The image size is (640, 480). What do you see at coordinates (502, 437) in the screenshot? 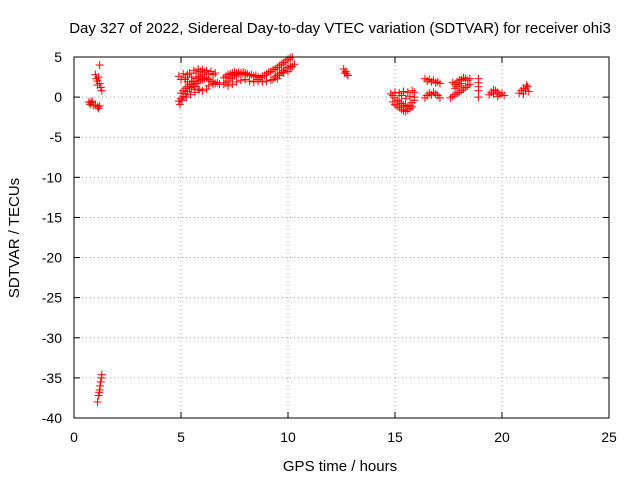
I see `x-tick-label: 20` at bounding box center [502, 437].